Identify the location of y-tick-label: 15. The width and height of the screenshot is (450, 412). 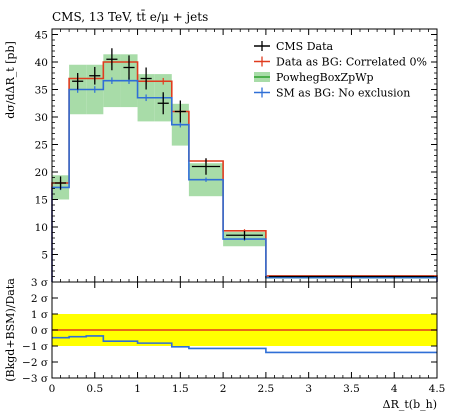
(41, 201).